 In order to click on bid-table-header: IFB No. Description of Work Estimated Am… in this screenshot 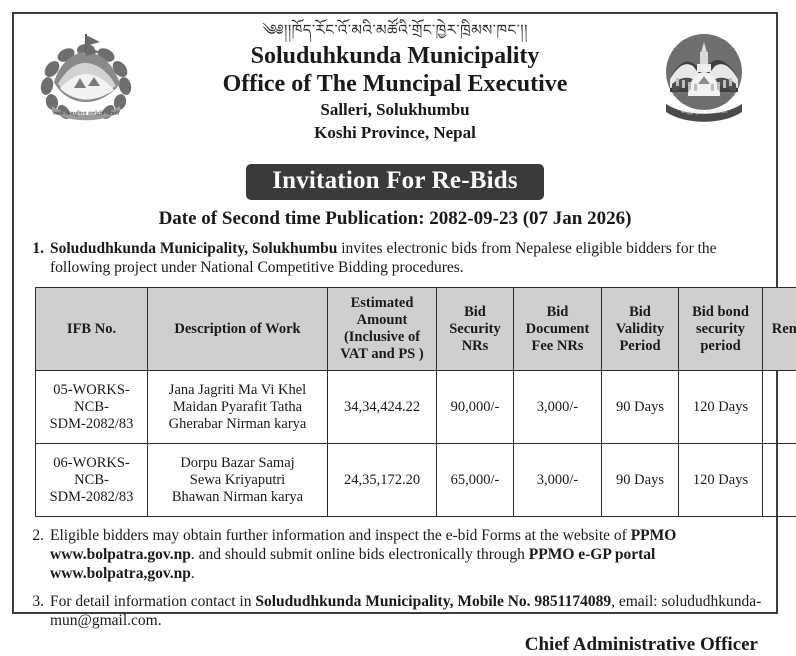, I will do `click(416, 329)`.